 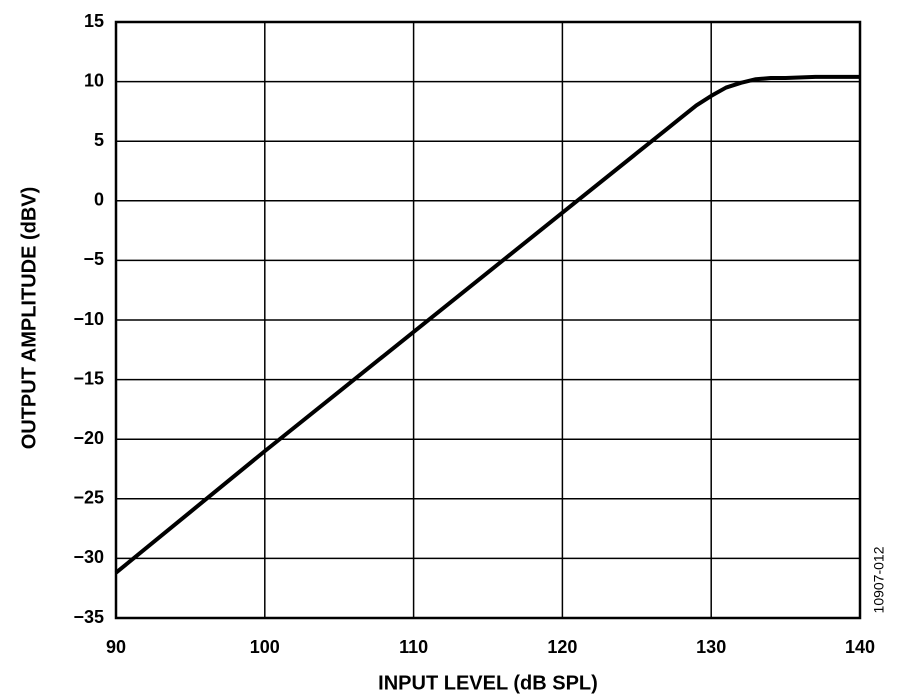 I want to click on y-tick-label: 10, so click(x=94, y=80).